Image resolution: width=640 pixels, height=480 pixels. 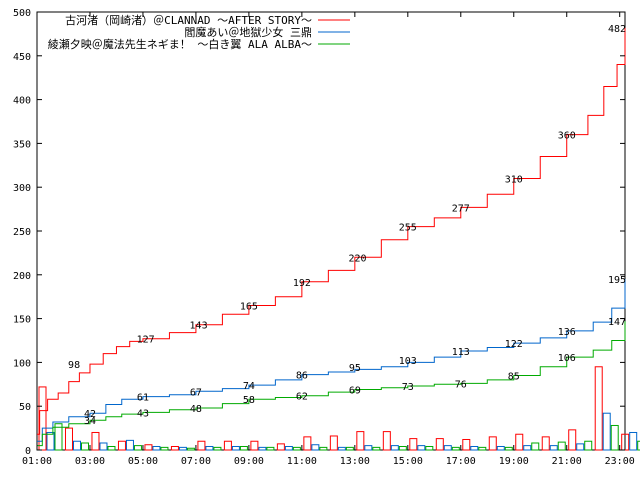 I want to click on point-label: 58, so click(x=249, y=400).